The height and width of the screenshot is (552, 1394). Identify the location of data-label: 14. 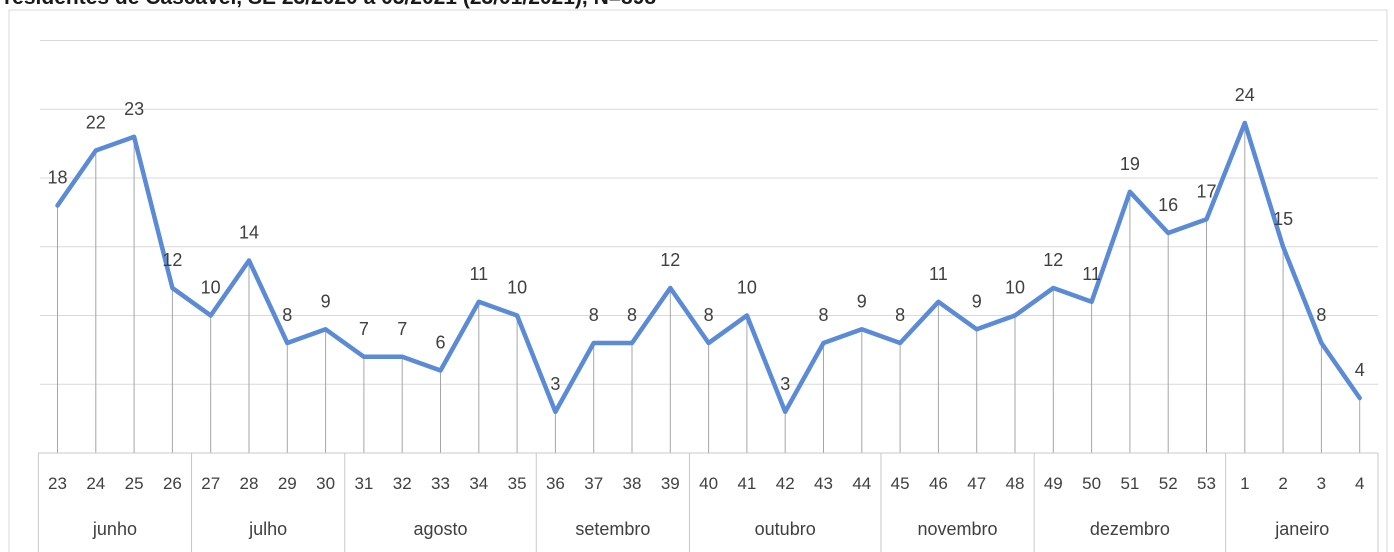
(249, 233).